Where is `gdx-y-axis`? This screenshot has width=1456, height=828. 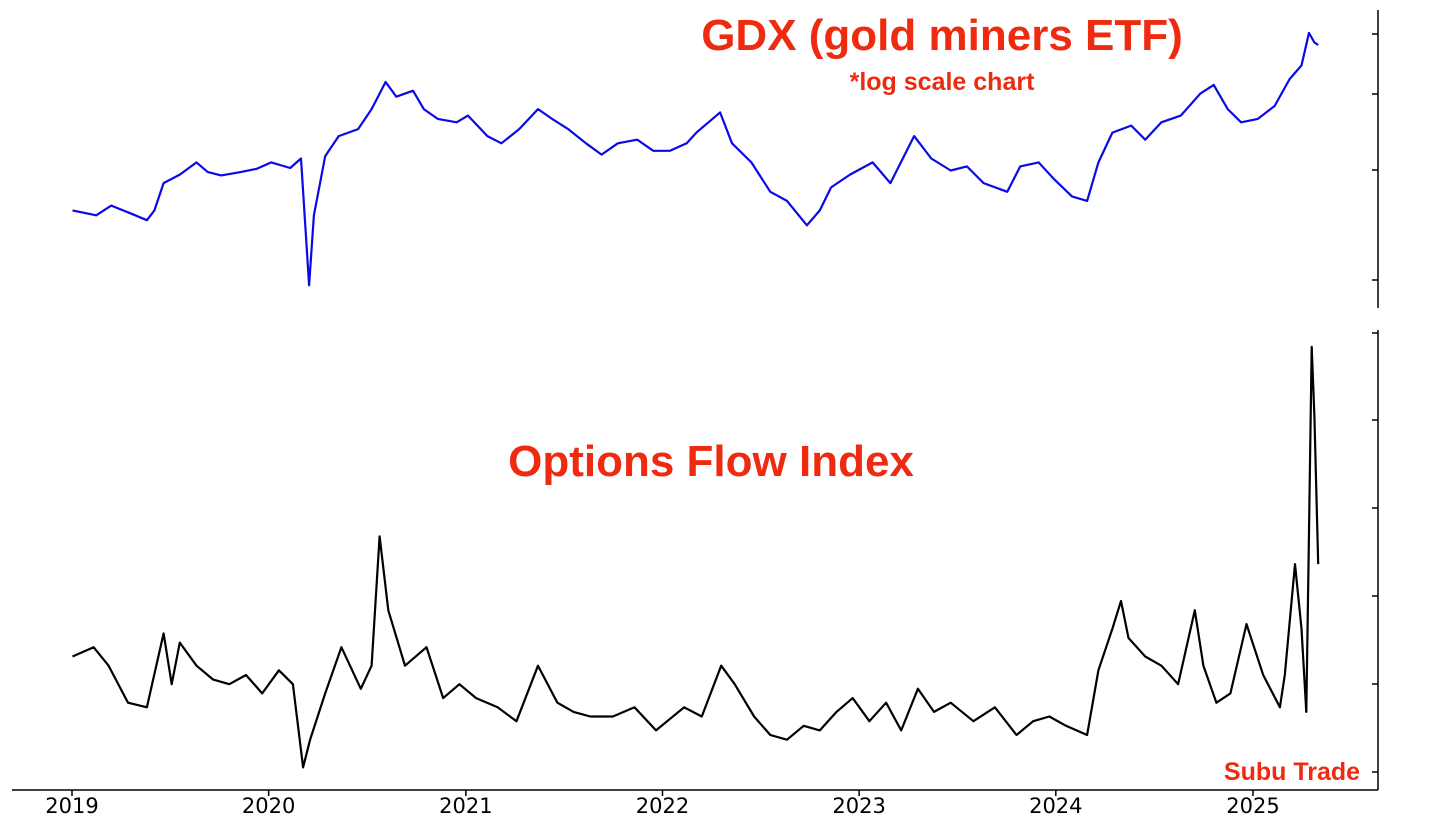 gdx-y-axis is located at coordinates (1375, 159).